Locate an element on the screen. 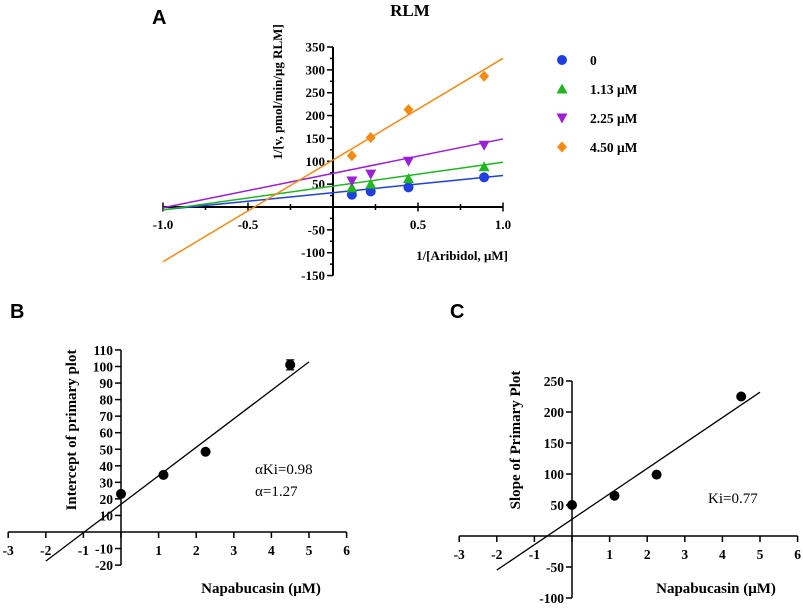  panel-letter-b: B is located at coordinates (17, 312).